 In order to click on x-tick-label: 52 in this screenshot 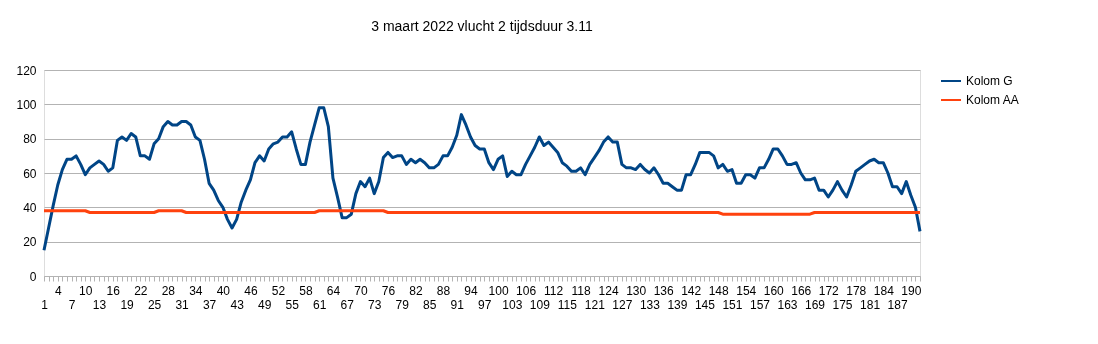, I will do `click(278, 290)`.